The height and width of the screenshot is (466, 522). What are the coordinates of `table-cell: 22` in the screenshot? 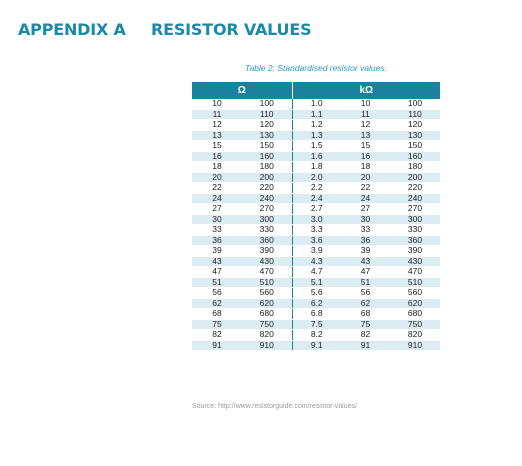 It's located at (365, 188).